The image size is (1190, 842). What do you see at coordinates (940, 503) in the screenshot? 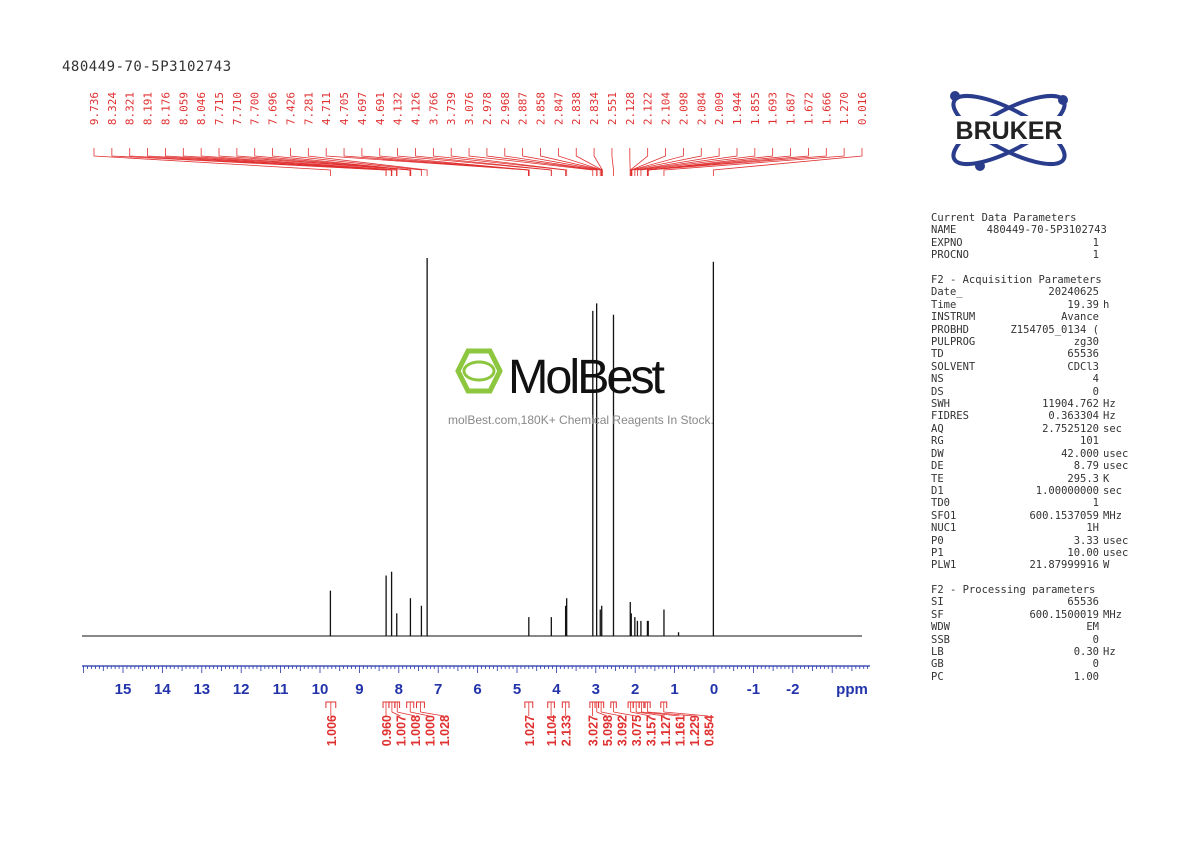
I see `param-key: TD0` at bounding box center [940, 503].